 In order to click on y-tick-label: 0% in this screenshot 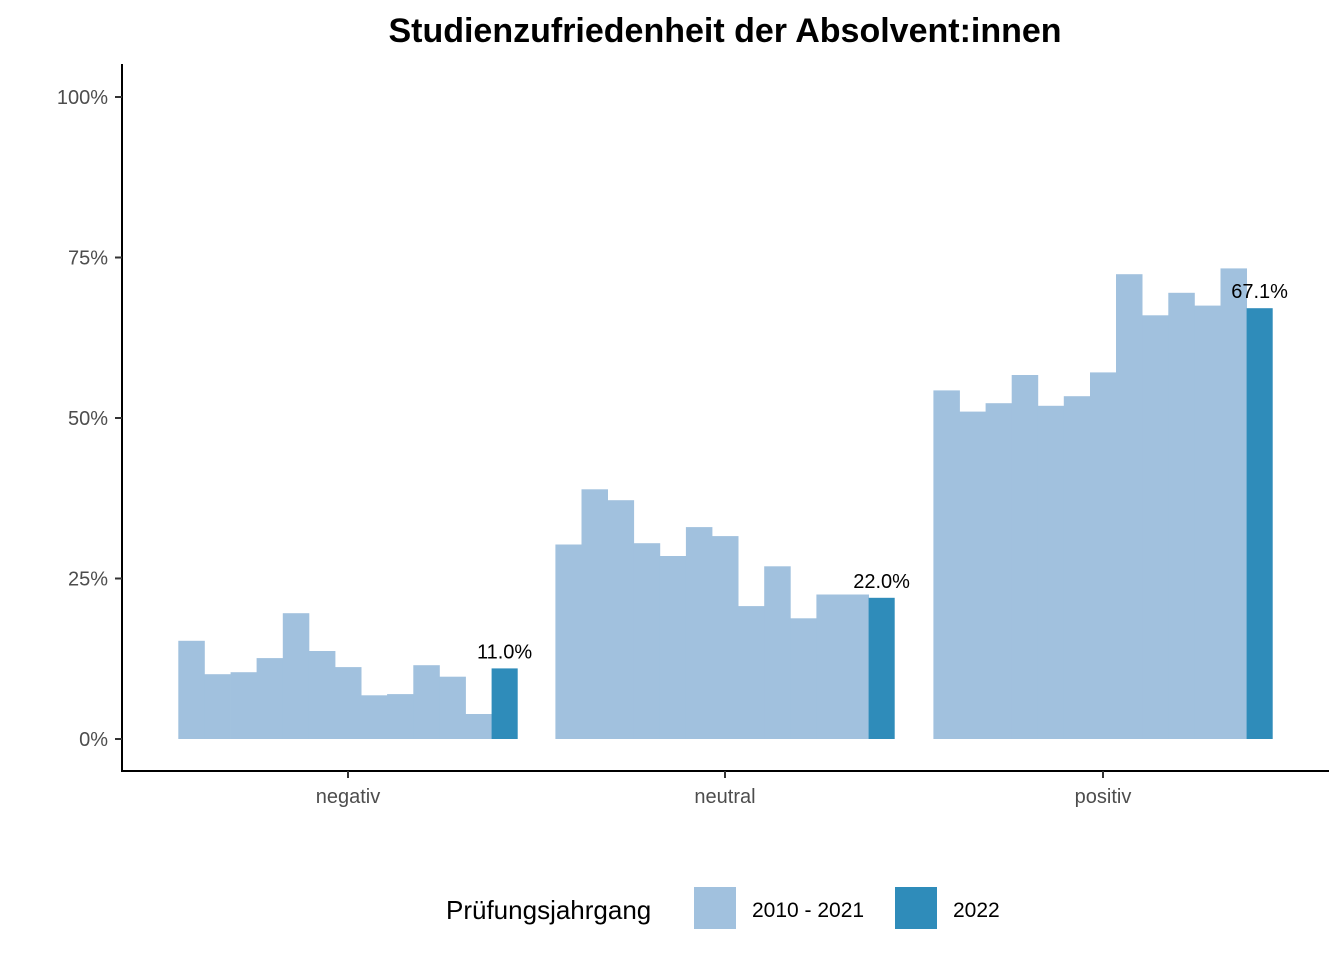, I will do `click(93, 740)`.